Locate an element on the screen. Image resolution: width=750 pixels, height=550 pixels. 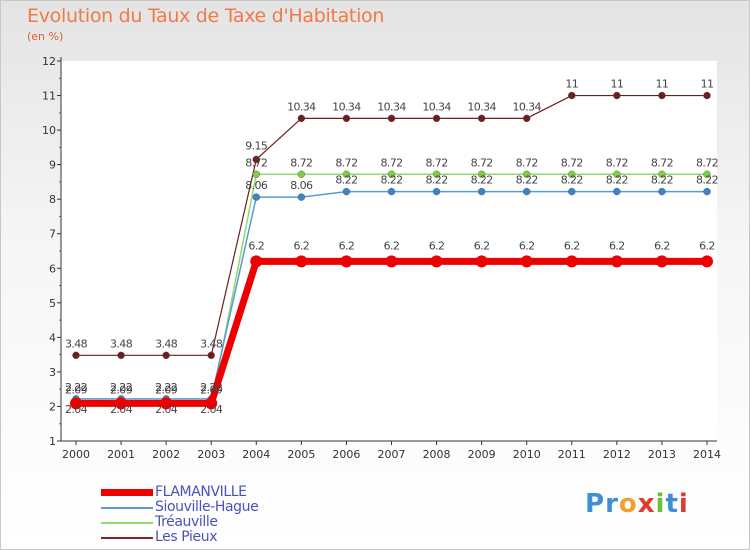
legend-label: Les Pieux is located at coordinates (186, 537).